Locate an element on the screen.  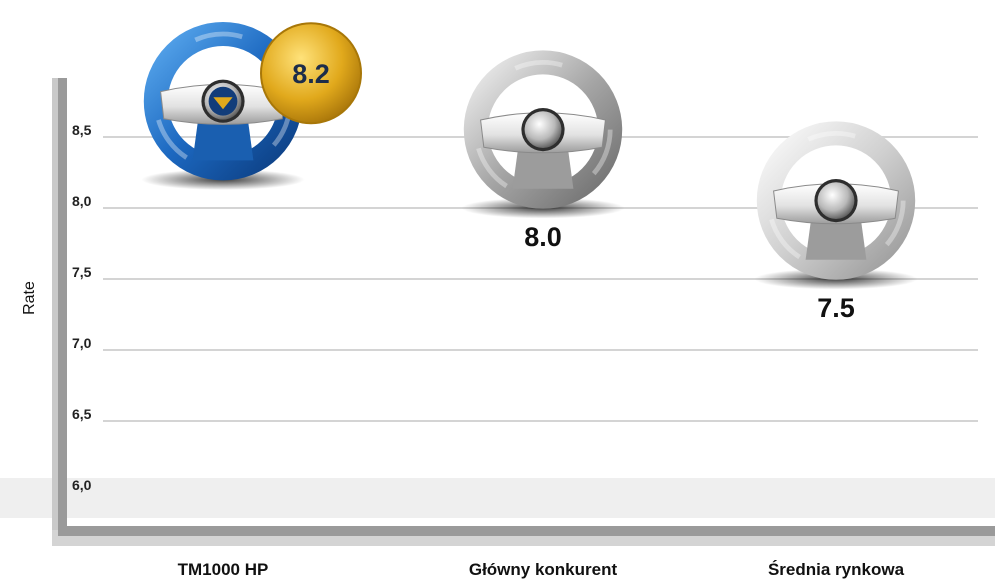
x-category-label: Główny konkurent is located at coordinates (543, 569).